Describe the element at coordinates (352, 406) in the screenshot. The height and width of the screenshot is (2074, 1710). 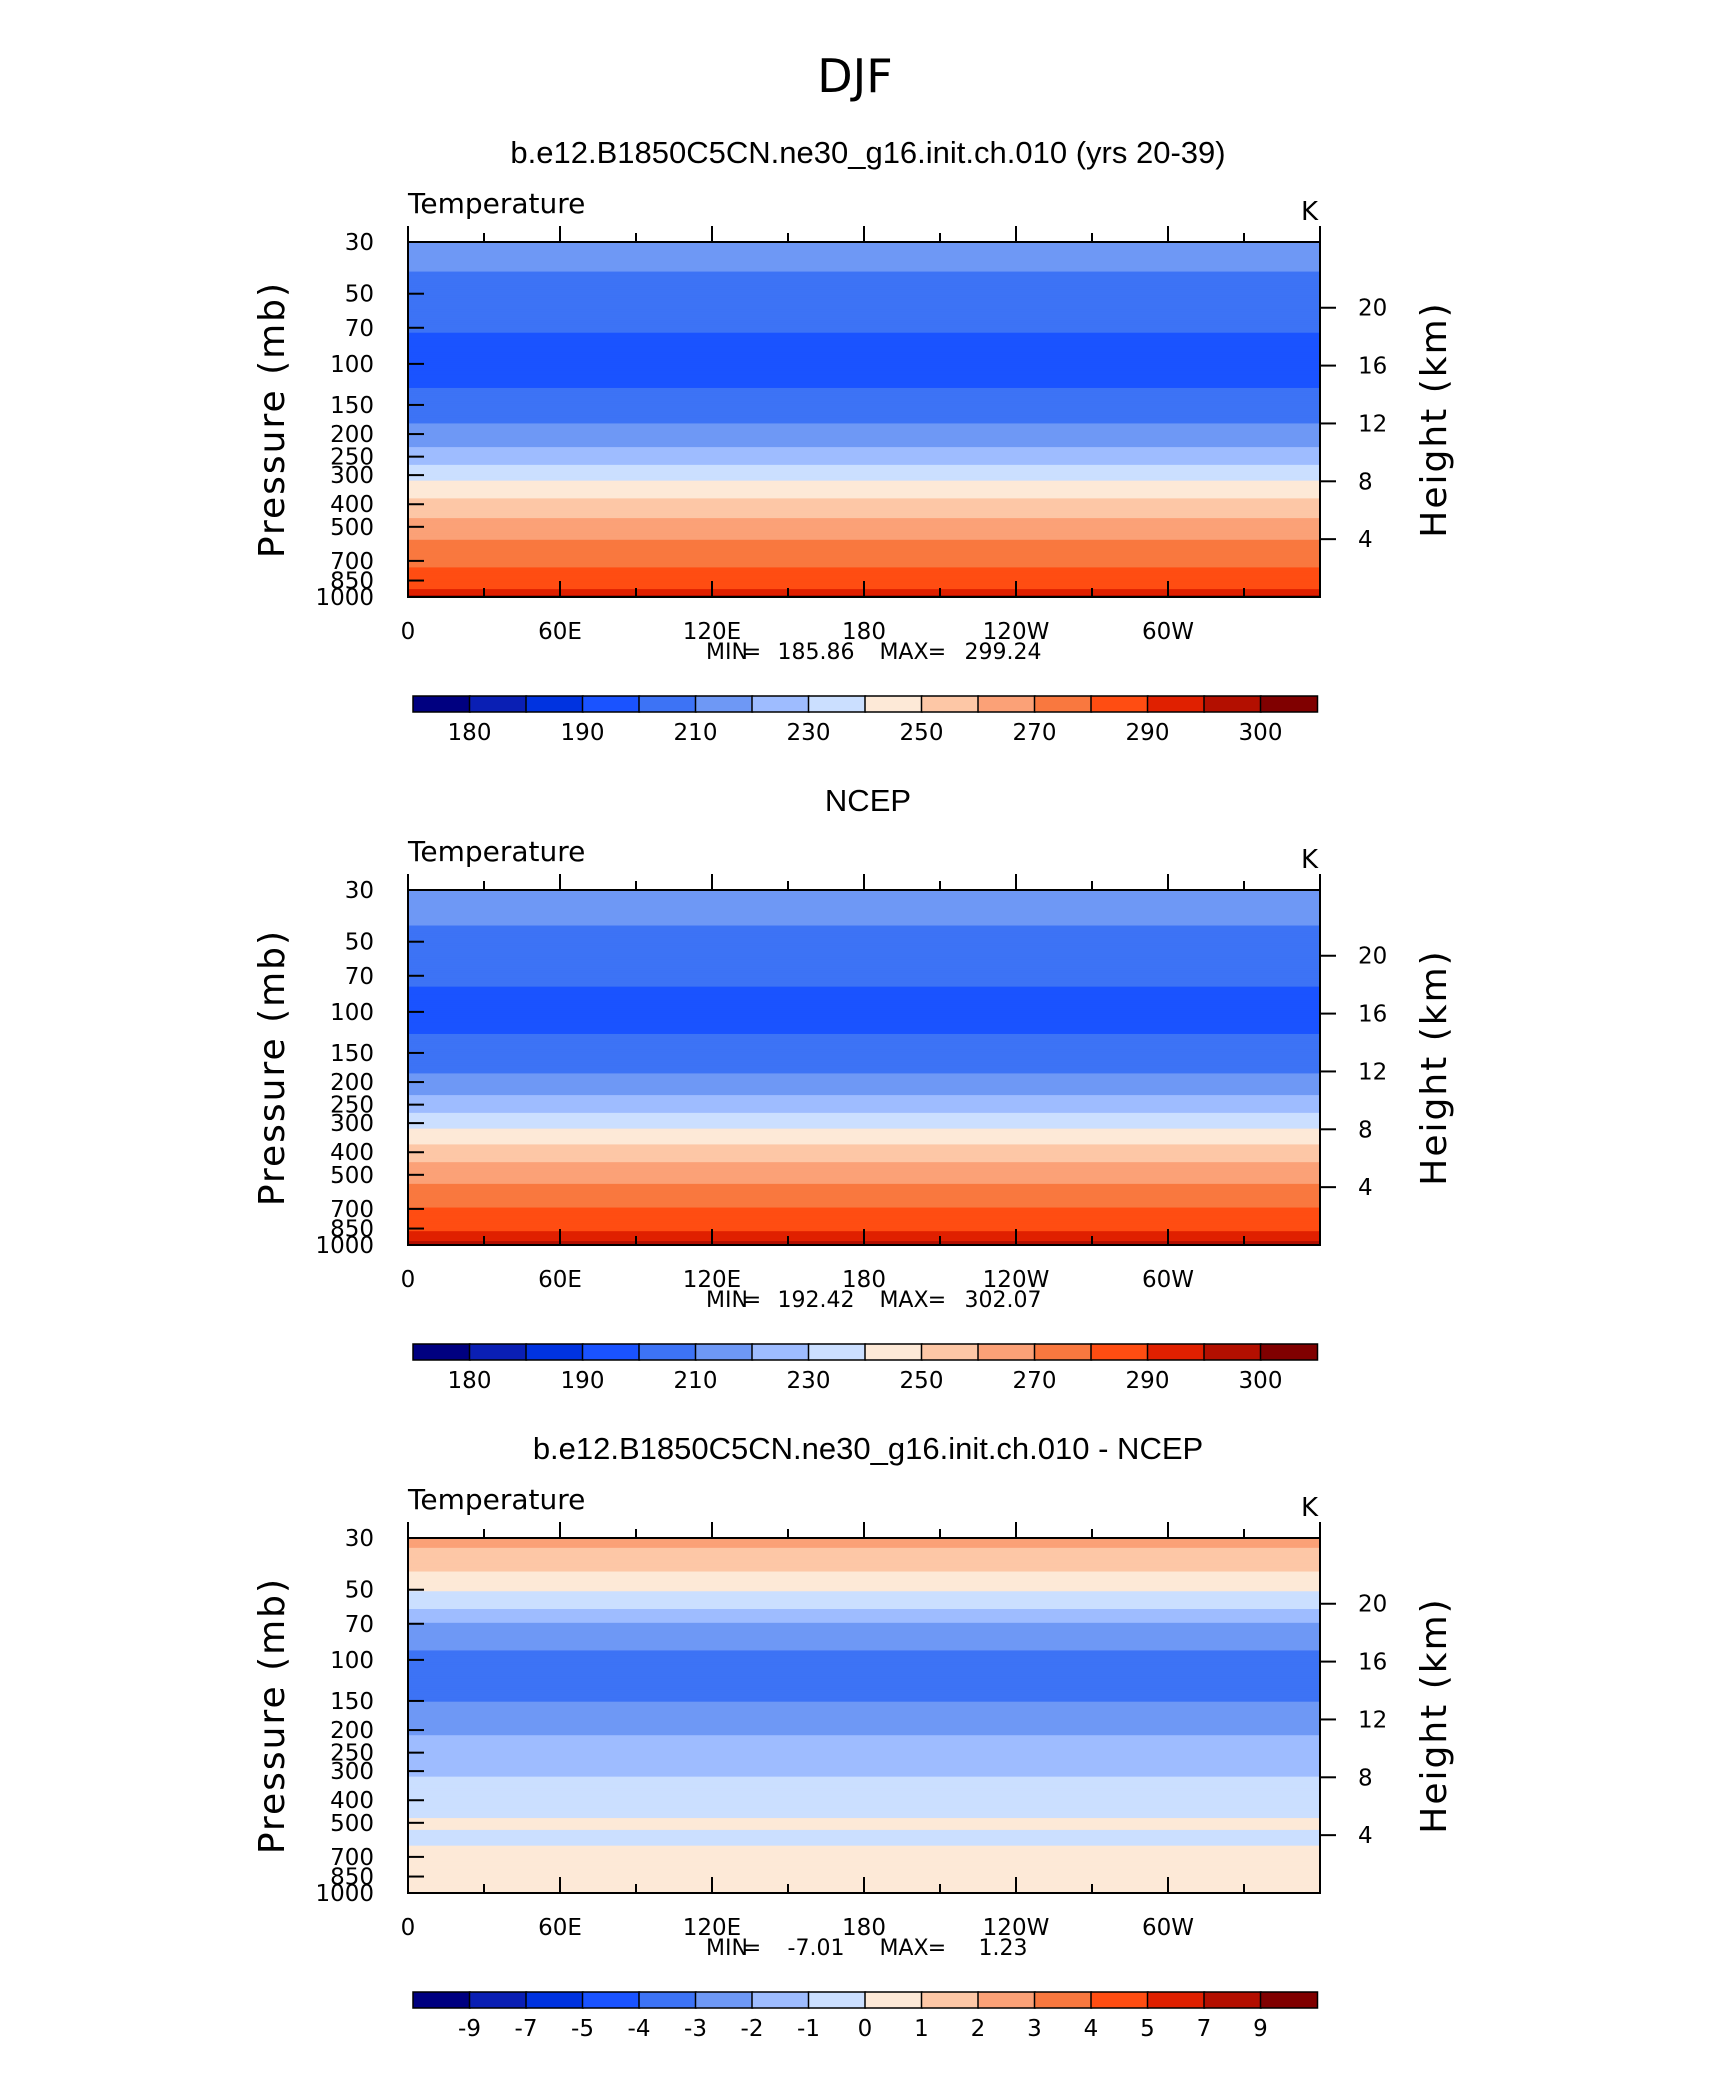
I see `y-tick-label: 150` at that location.